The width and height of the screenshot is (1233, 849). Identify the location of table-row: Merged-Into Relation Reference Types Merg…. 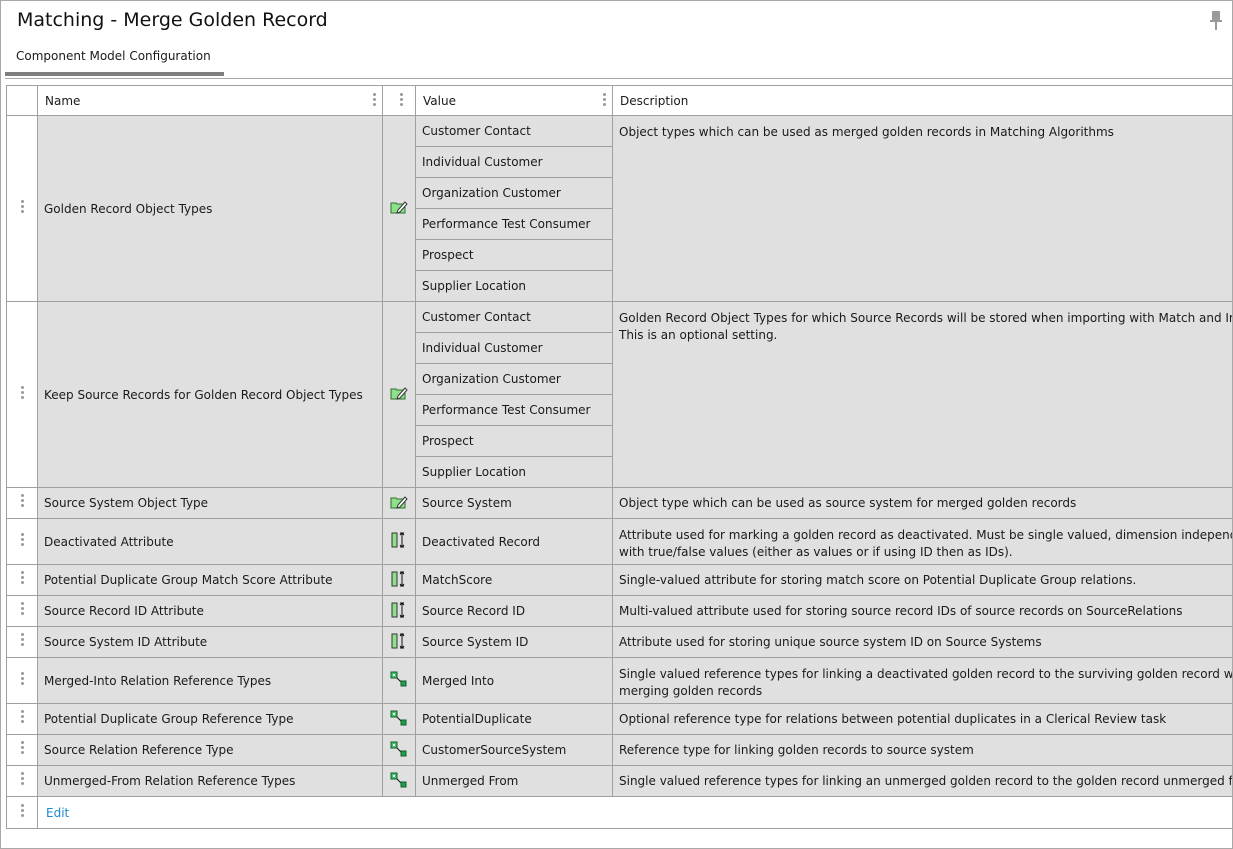
(619, 680).